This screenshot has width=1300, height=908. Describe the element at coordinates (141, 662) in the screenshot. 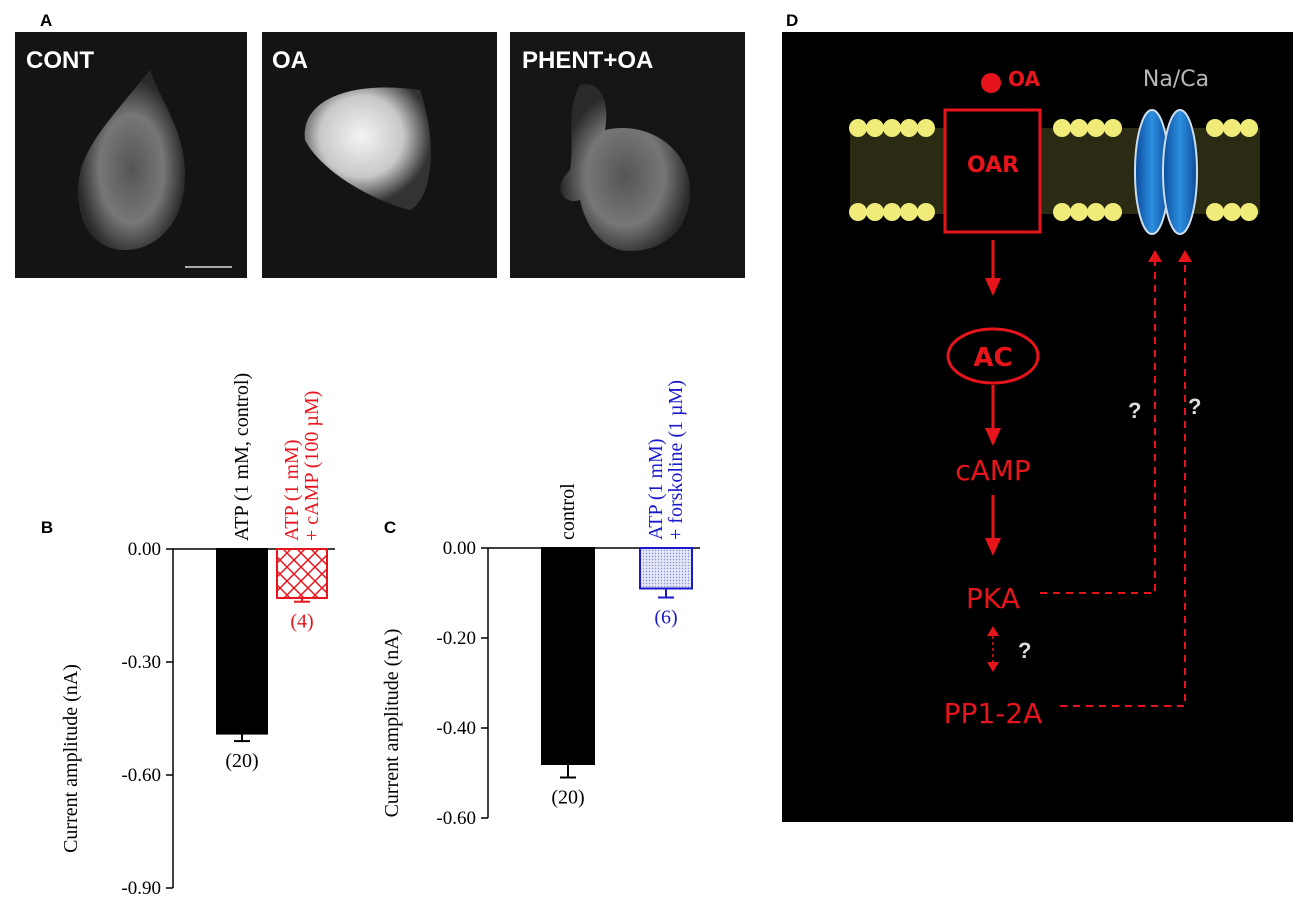

I see `y-tick-label: -0.30` at that location.